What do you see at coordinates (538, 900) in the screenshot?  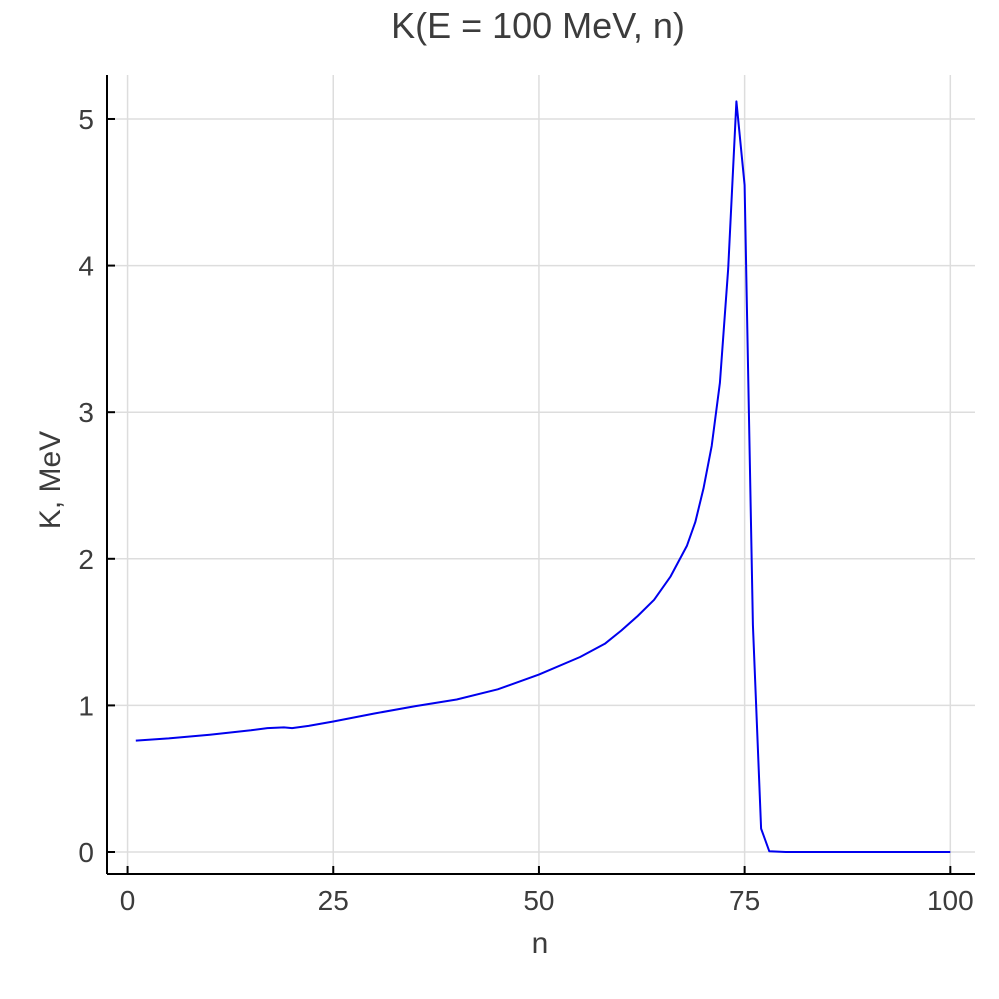 I see `x-tick-label: 50` at bounding box center [538, 900].